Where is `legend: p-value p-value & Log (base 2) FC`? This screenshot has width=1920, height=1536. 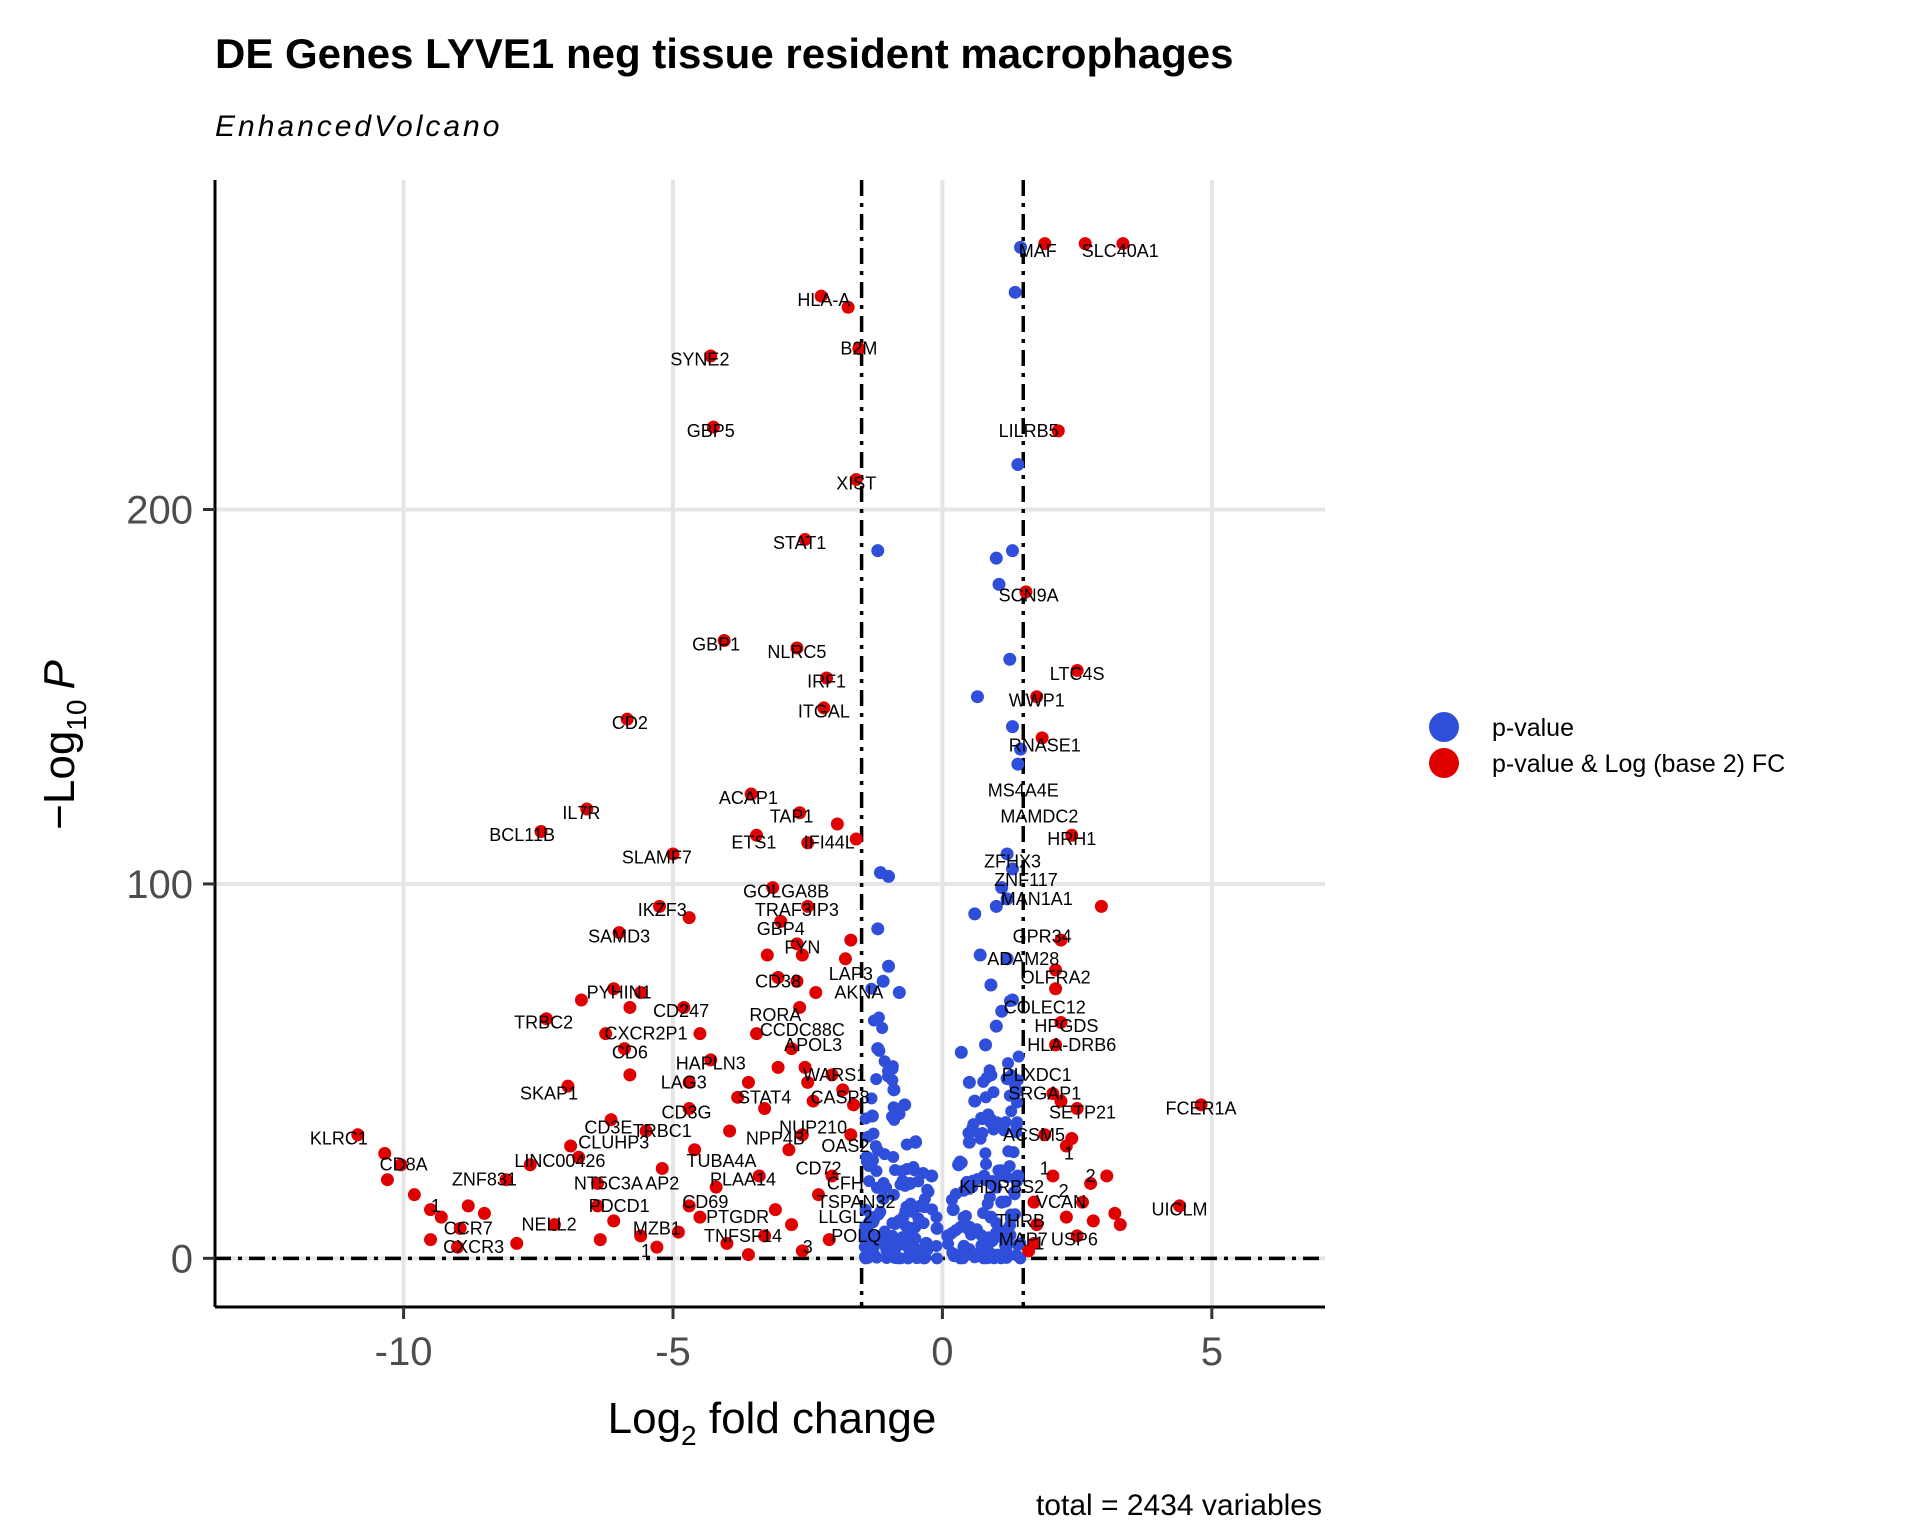
legend: p-value p-value & Log (base 2) FC is located at coordinates (1607, 745).